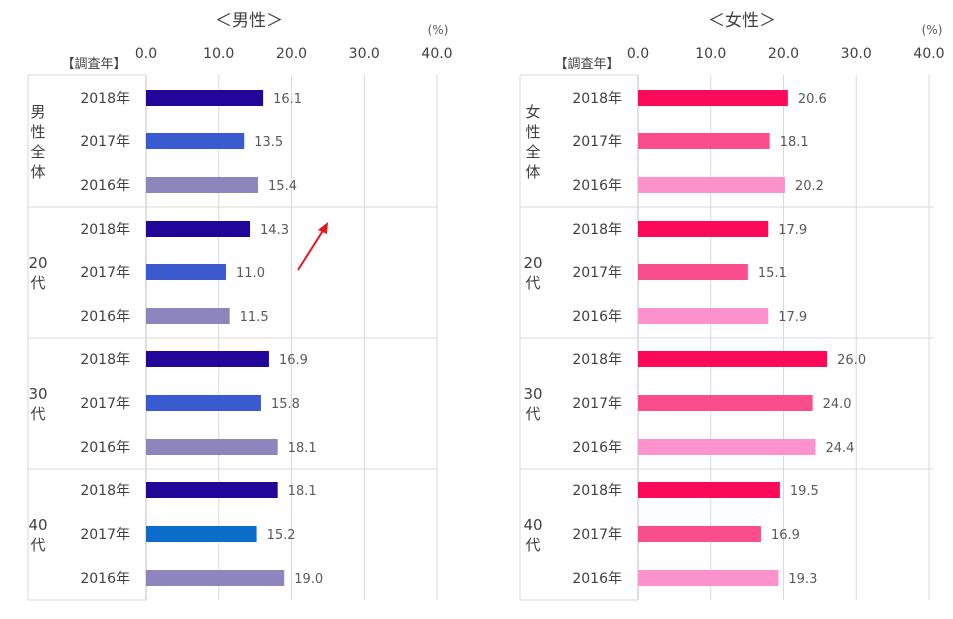 This screenshot has width=953, height=619. I want to click on data-label: 15.1, so click(772, 273).